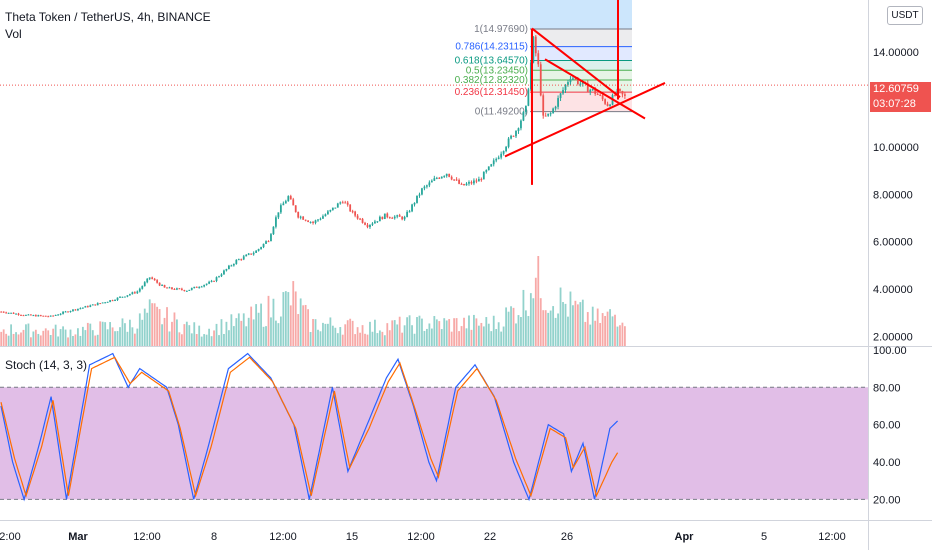 Image resolution: width=932 pixels, height=550 pixels. What do you see at coordinates (313, 301) in the screenshot?
I see `volume-bars` at bounding box center [313, 301].